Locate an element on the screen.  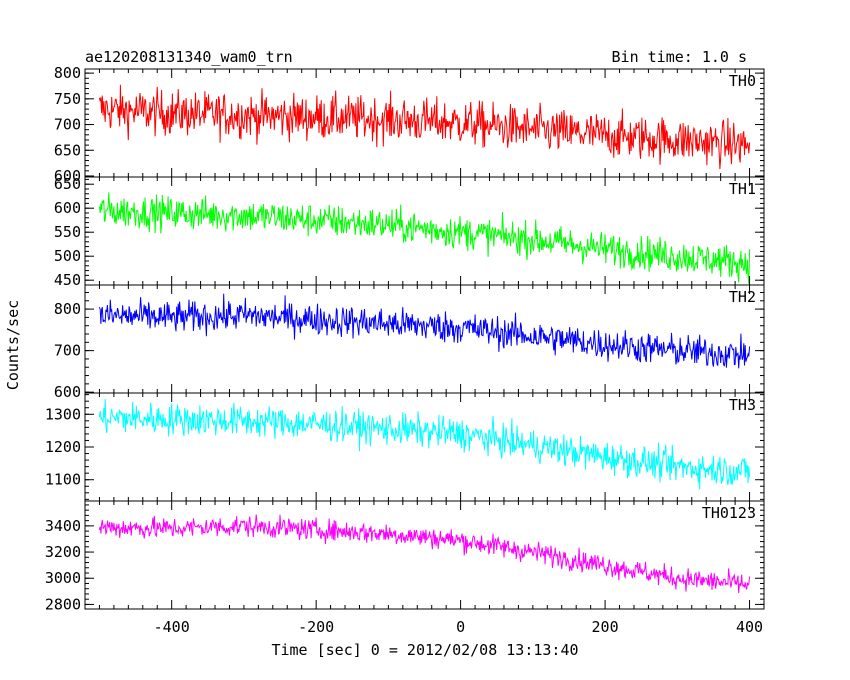
panel-frame-th3 is located at coordinates (424, 447).